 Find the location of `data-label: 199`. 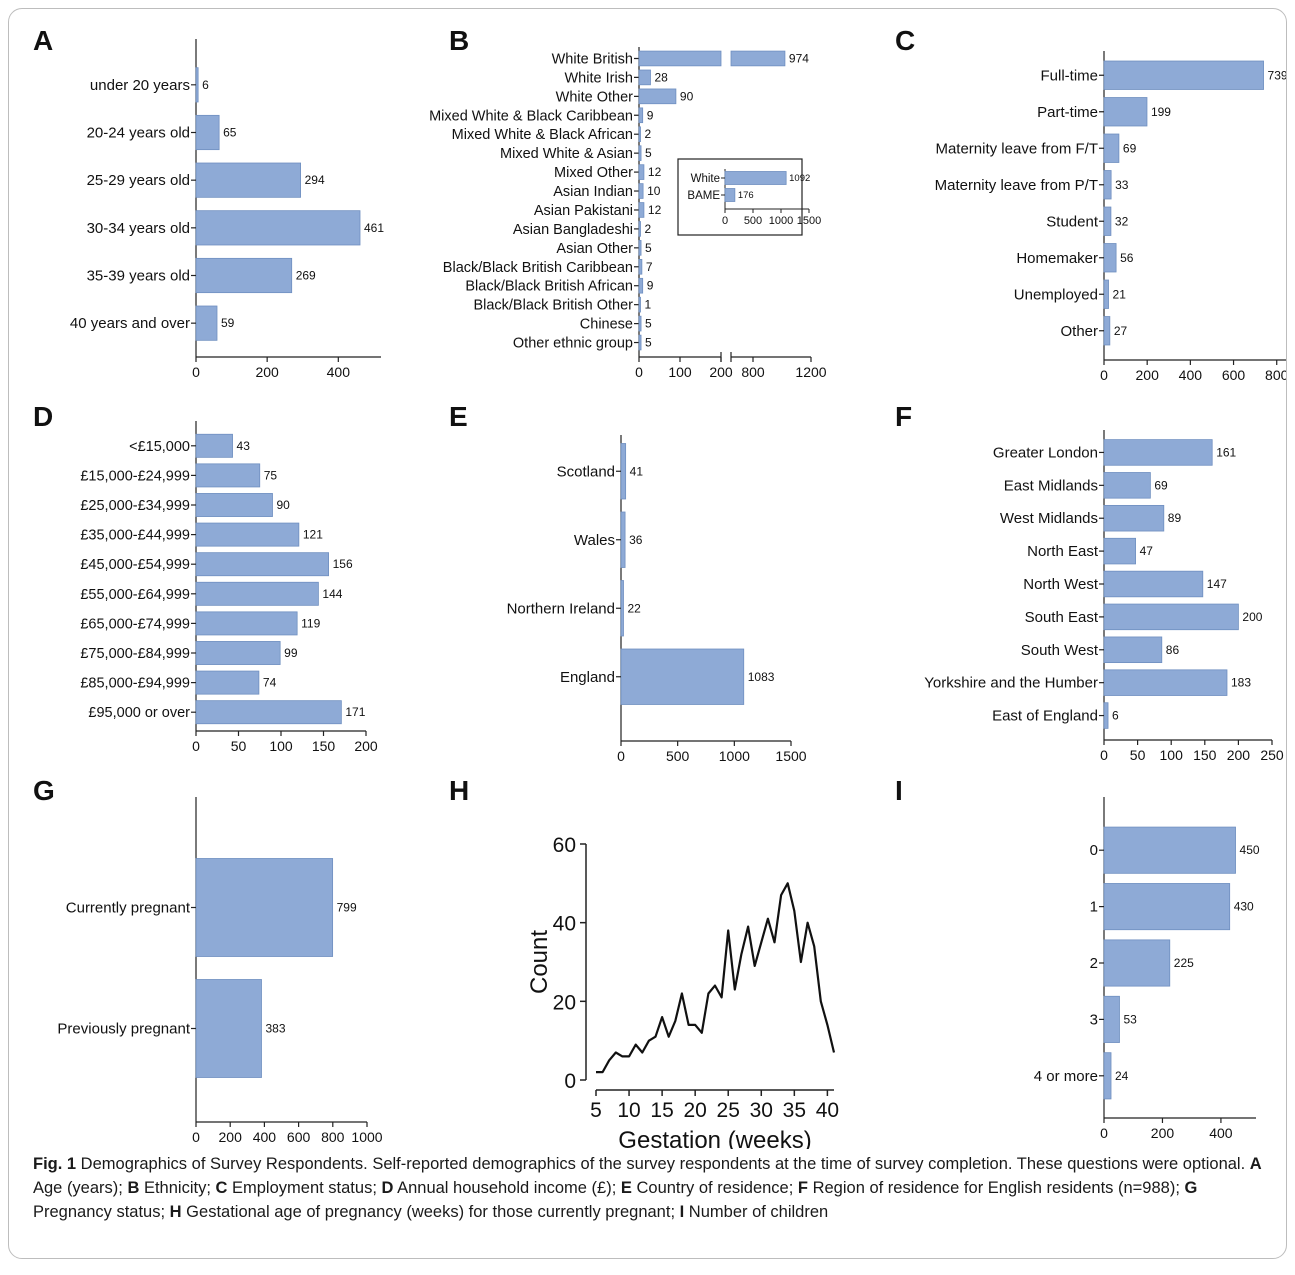

data-label: 199 is located at coordinates (1161, 112).